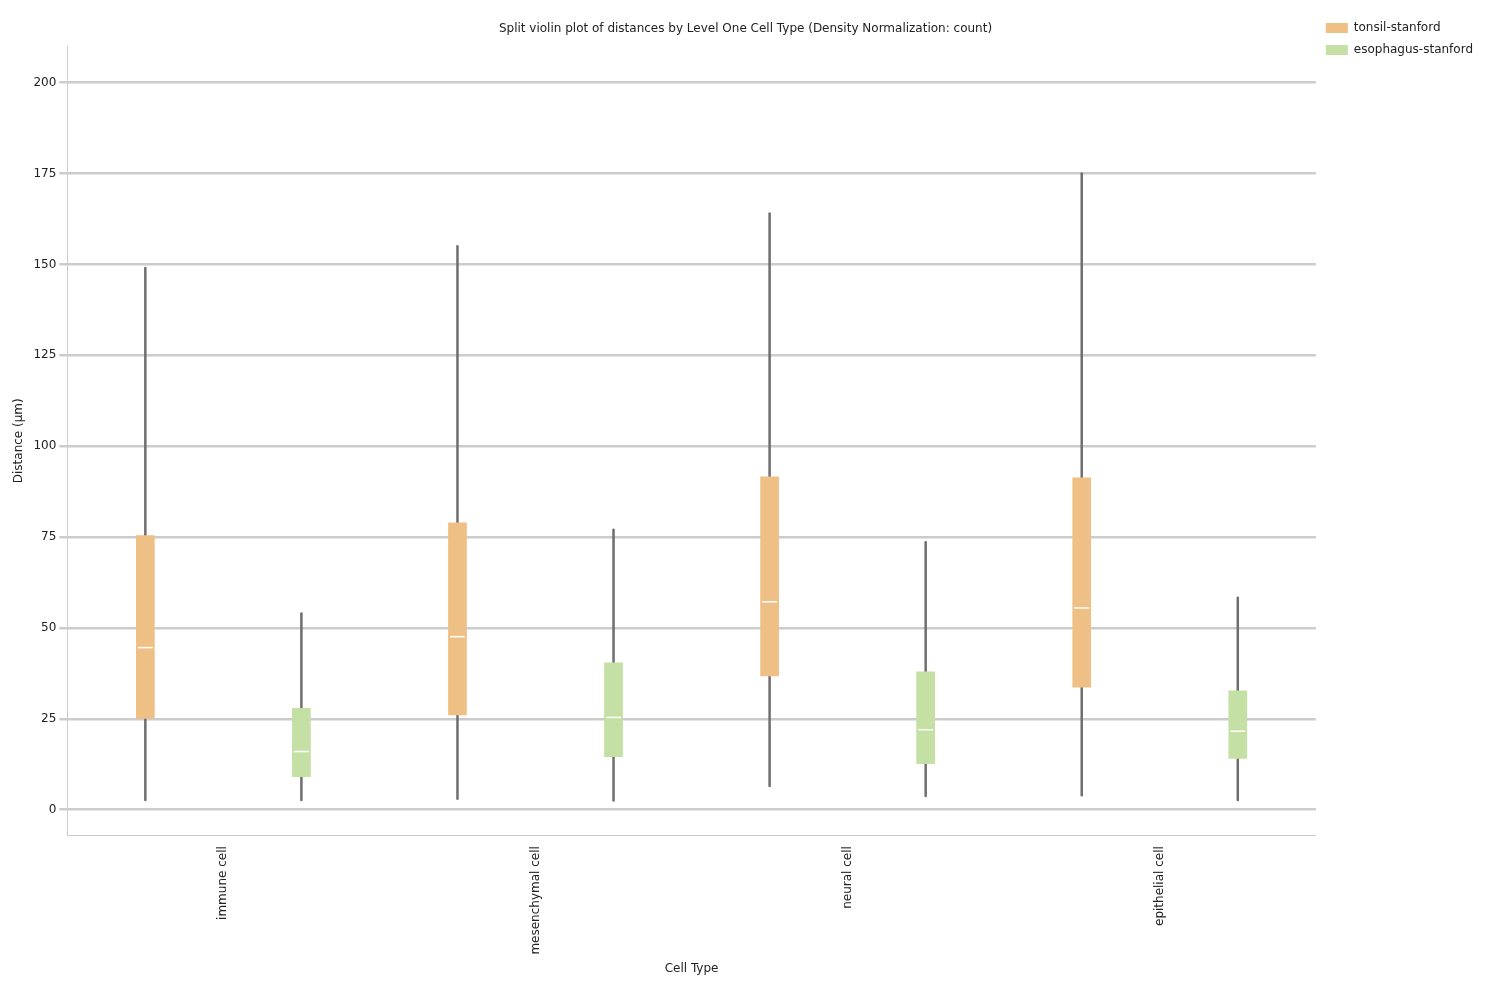 This screenshot has width=1503, height=991. I want to click on y-tick-label: 125, so click(45, 354).